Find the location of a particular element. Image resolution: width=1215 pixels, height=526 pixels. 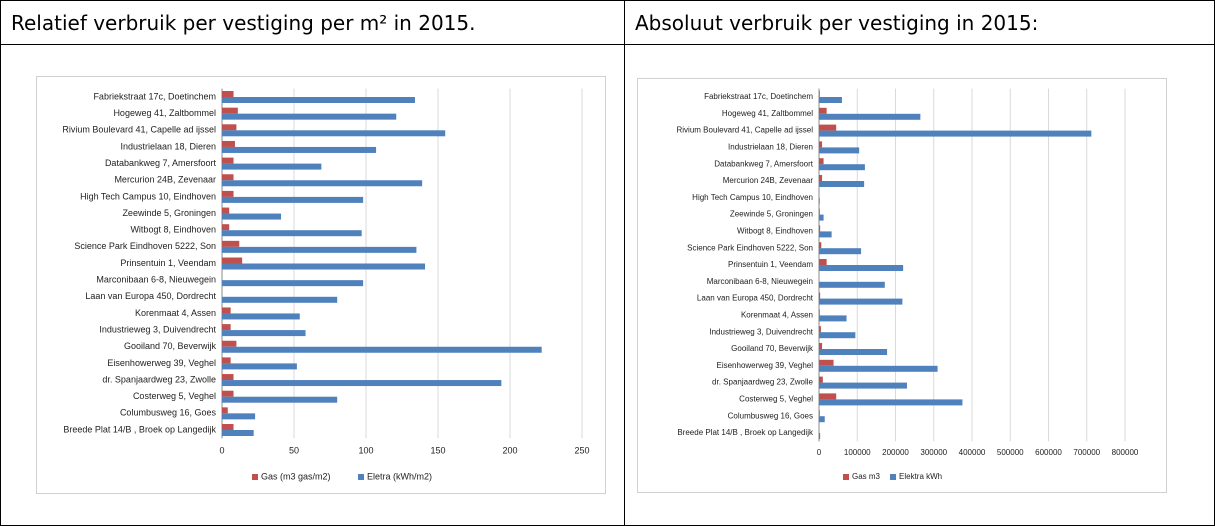

x-tick-label: 250 is located at coordinates (581, 450).